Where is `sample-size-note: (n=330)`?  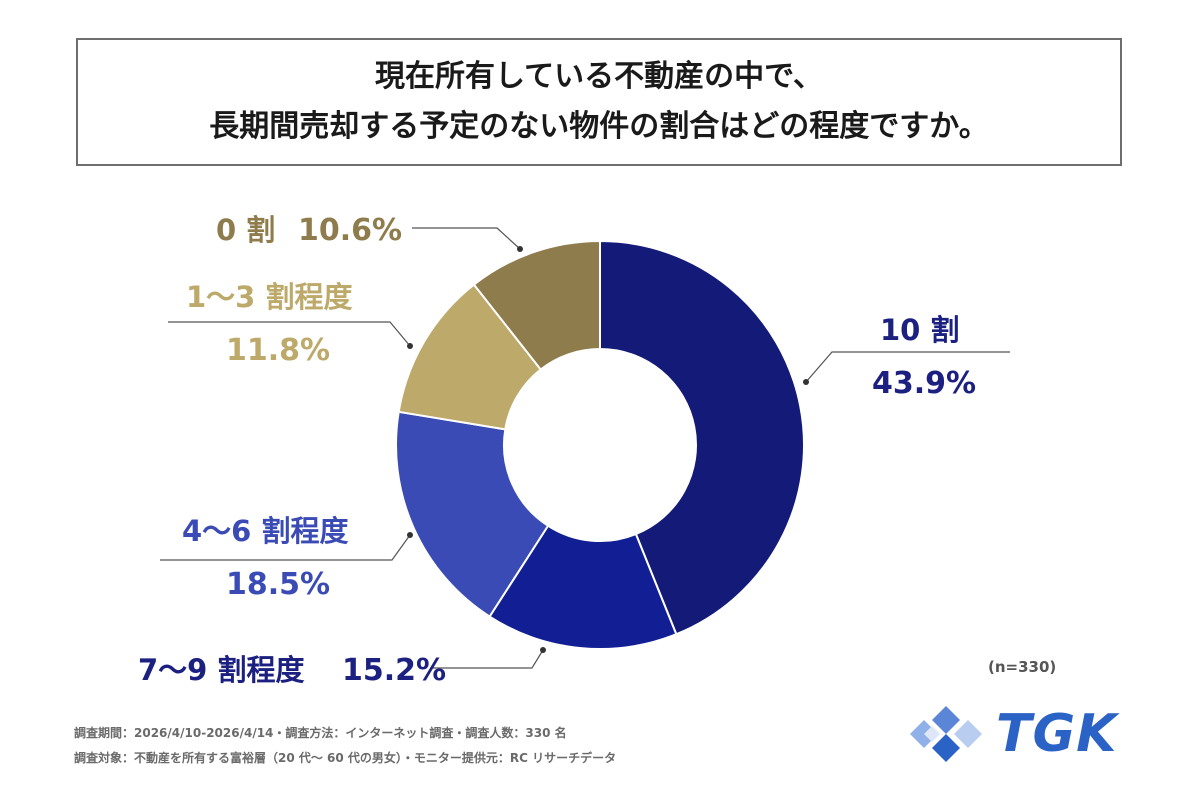
sample-size-note: (n=330) is located at coordinates (1022, 667).